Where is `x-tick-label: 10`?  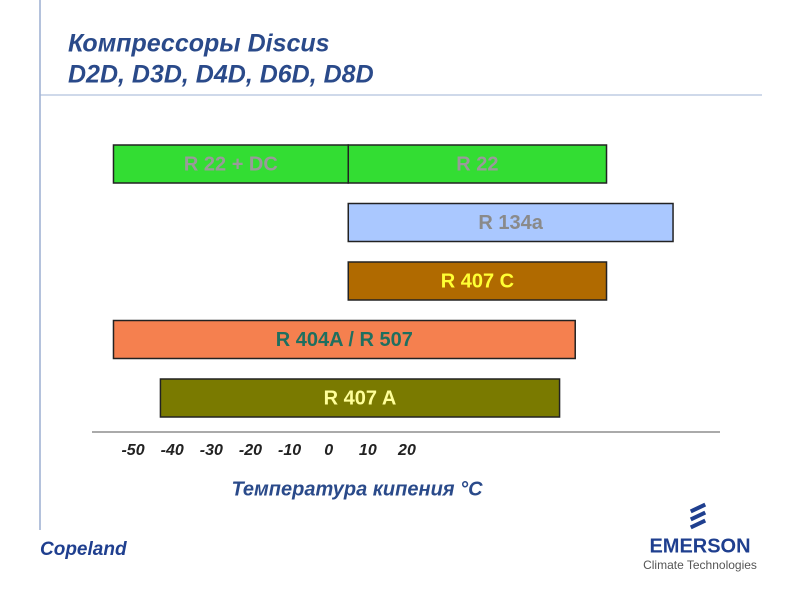
x-tick-label: 10 is located at coordinates (368, 450).